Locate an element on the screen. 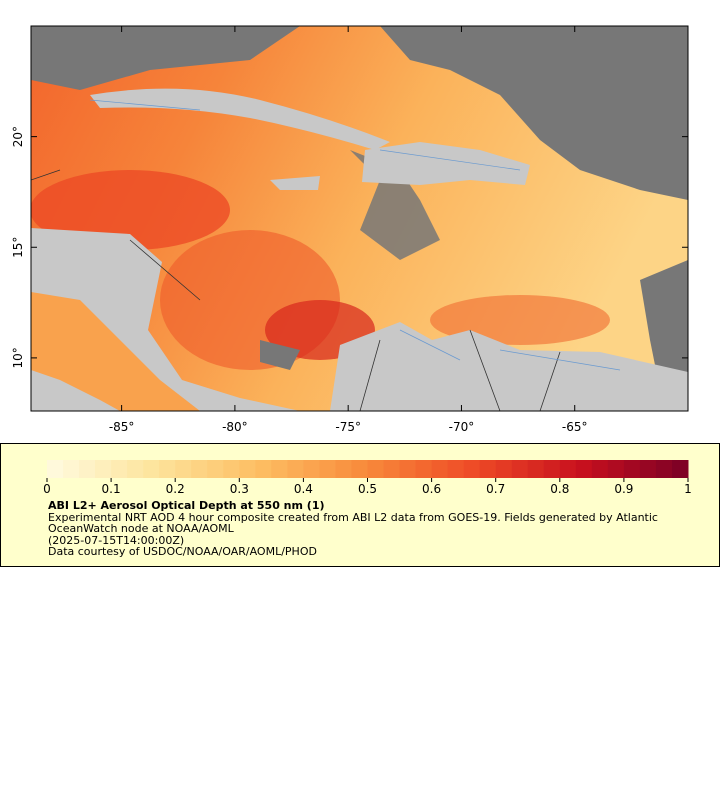  colorbar-tick-label: 0.5 is located at coordinates (367, 489).